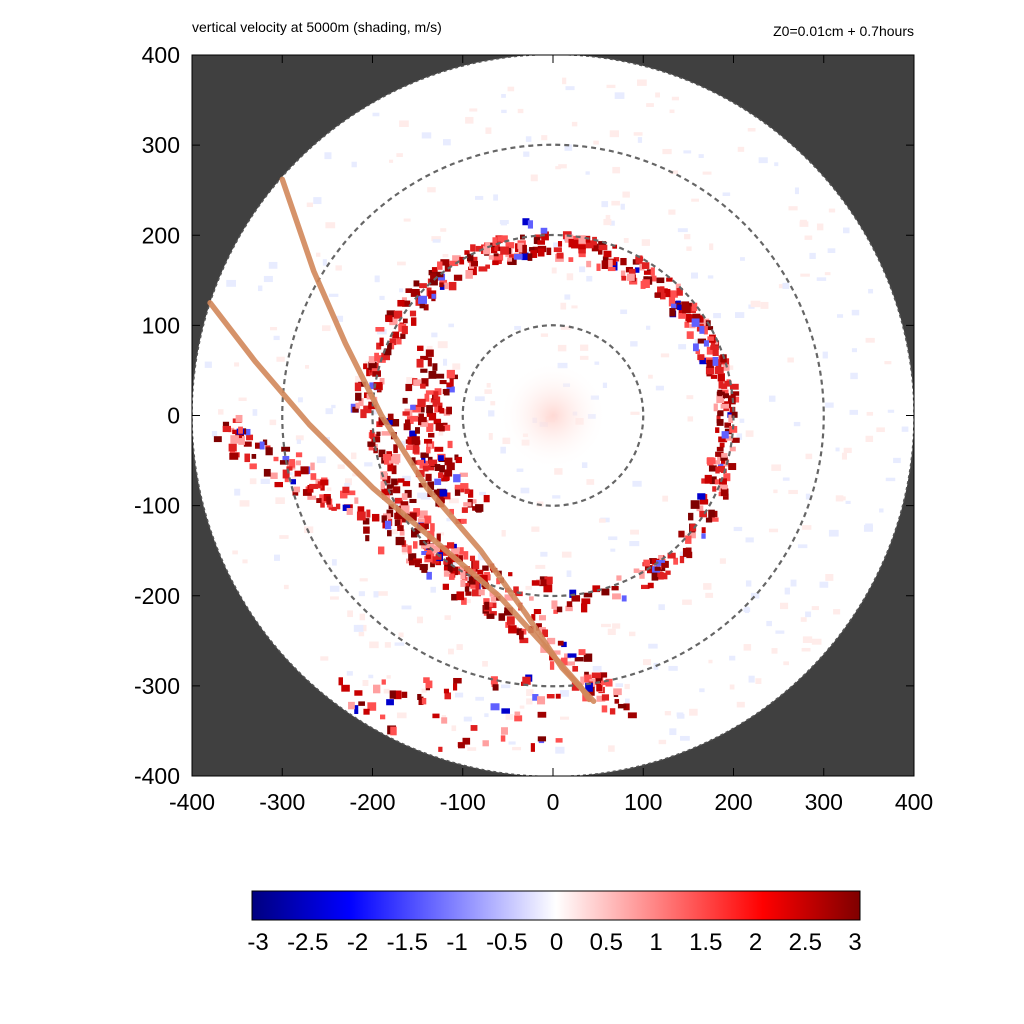 This screenshot has height=1024, width=1024. Describe the element at coordinates (506, 942) in the screenshot. I see `colorbar-tick-label: -0.5` at that location.